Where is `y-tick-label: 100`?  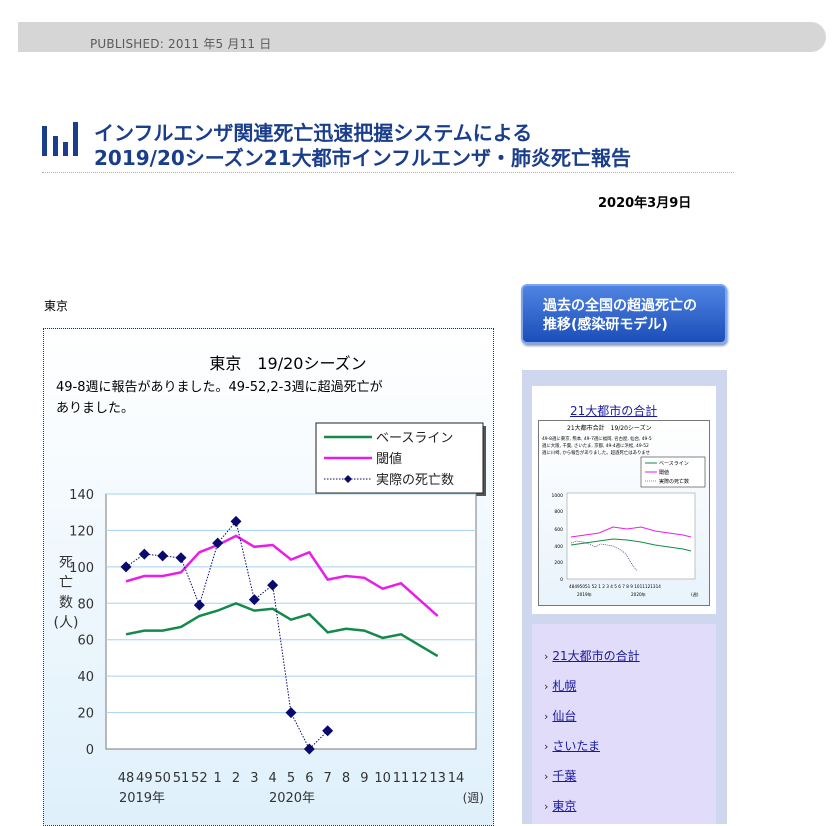 y-tick-label: 100 is located at coordinates (81, 568).